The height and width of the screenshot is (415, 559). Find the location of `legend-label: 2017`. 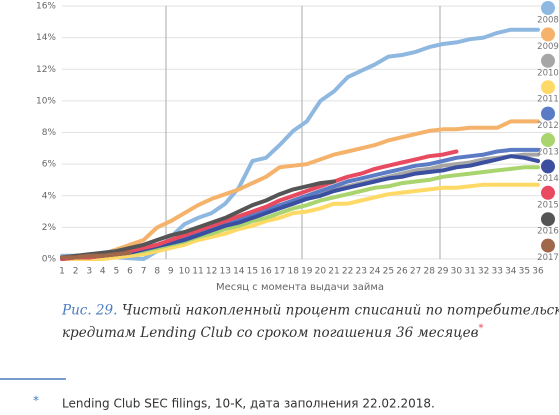

legend-label: 2017 is located at coordinates (548, 258).